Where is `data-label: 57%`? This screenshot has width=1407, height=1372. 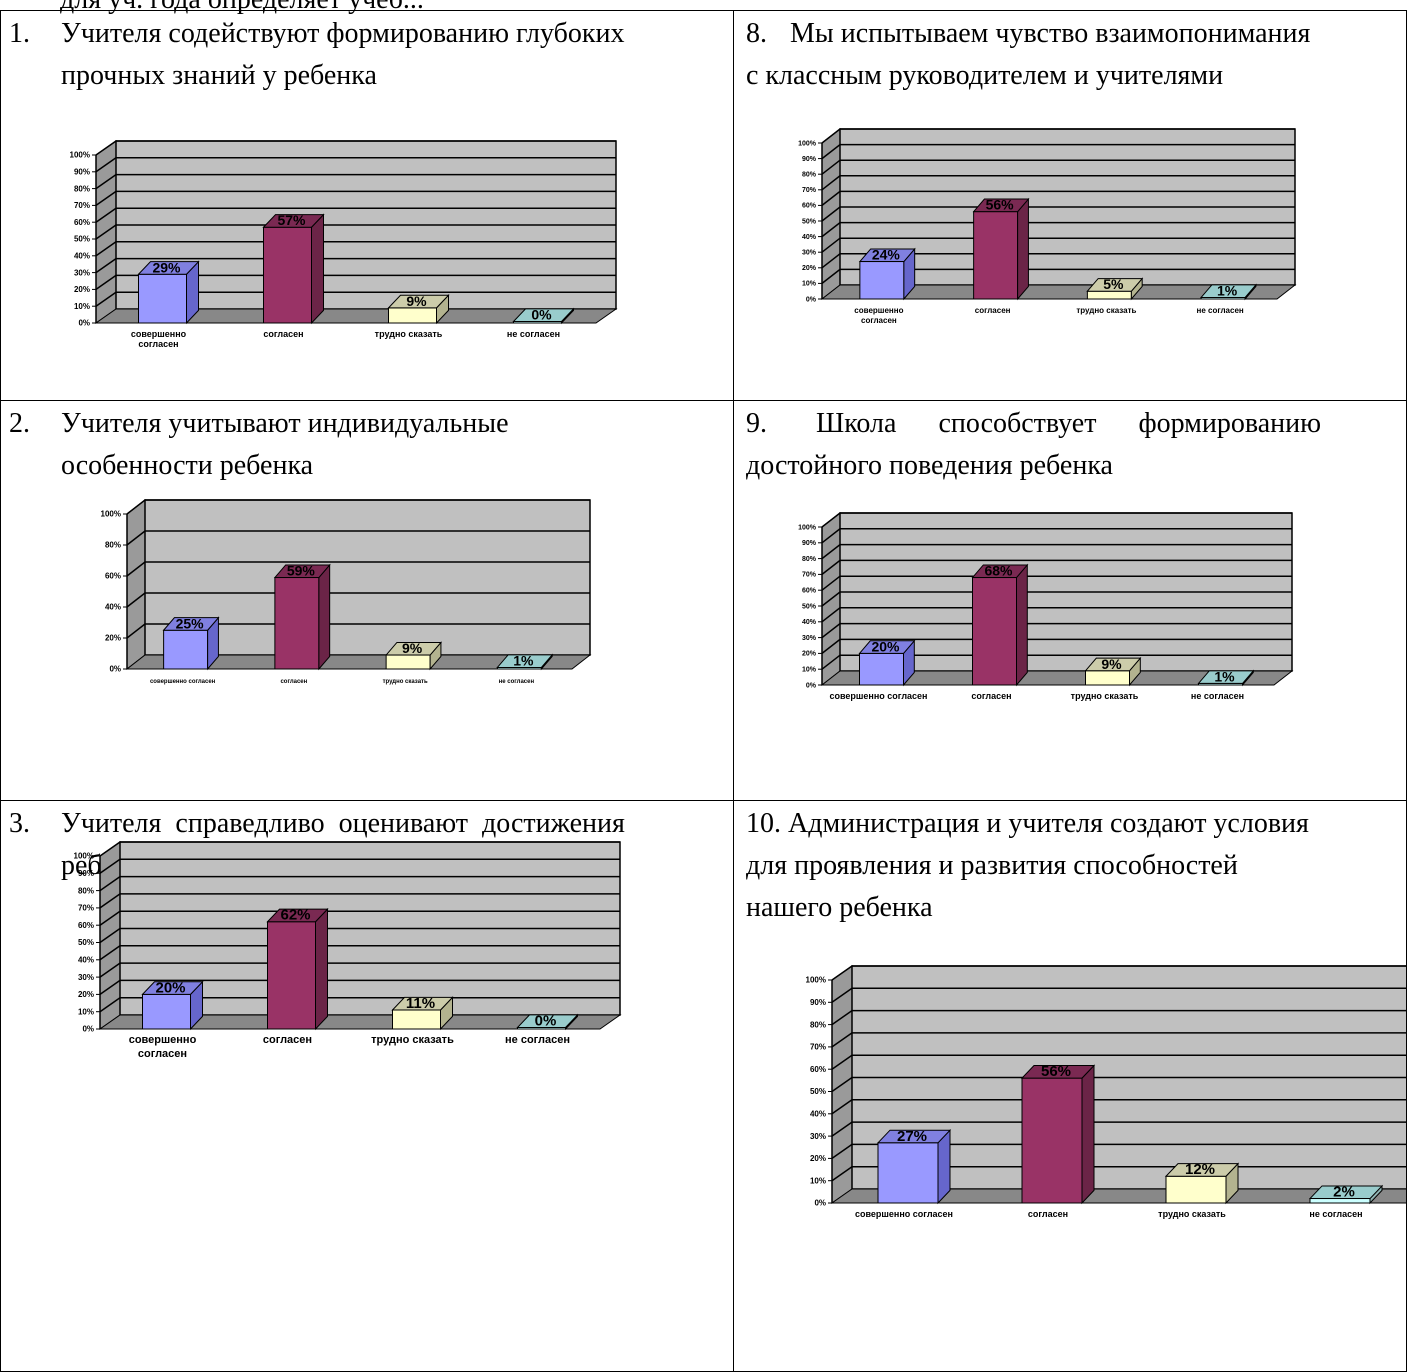 data-label: 57% is located at coordinates (291, 220).